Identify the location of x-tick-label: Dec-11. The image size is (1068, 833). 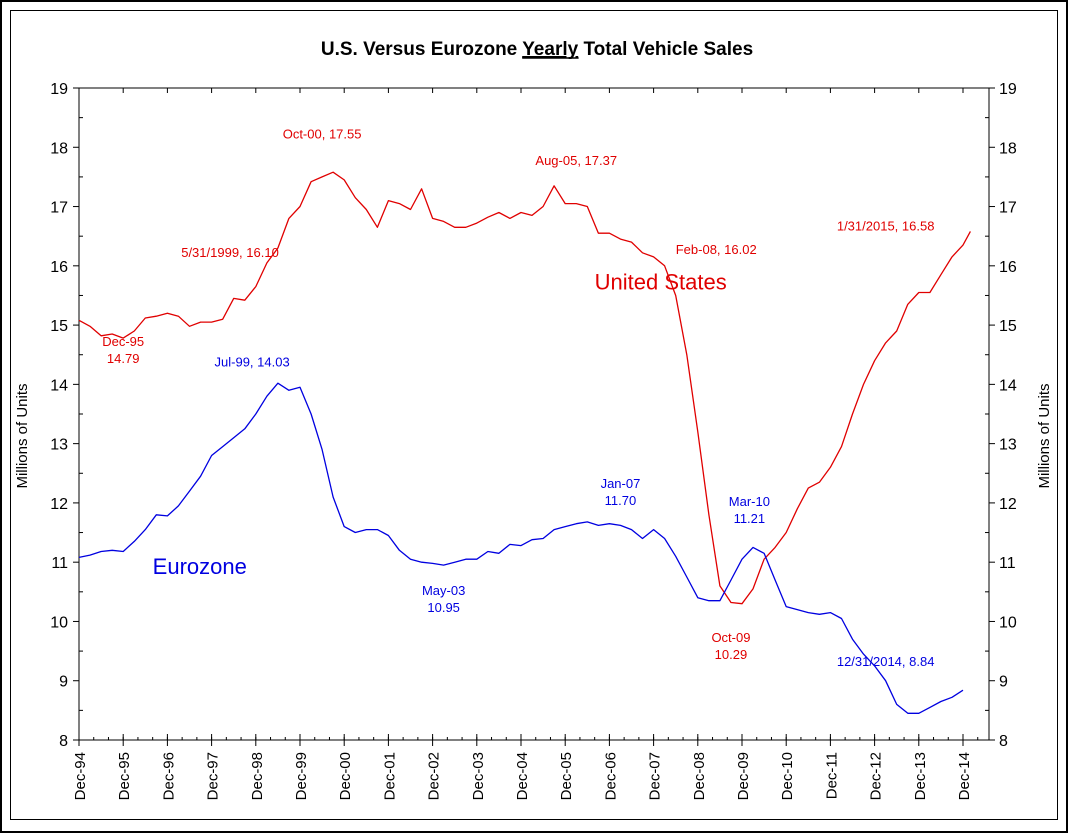
(831, 775).